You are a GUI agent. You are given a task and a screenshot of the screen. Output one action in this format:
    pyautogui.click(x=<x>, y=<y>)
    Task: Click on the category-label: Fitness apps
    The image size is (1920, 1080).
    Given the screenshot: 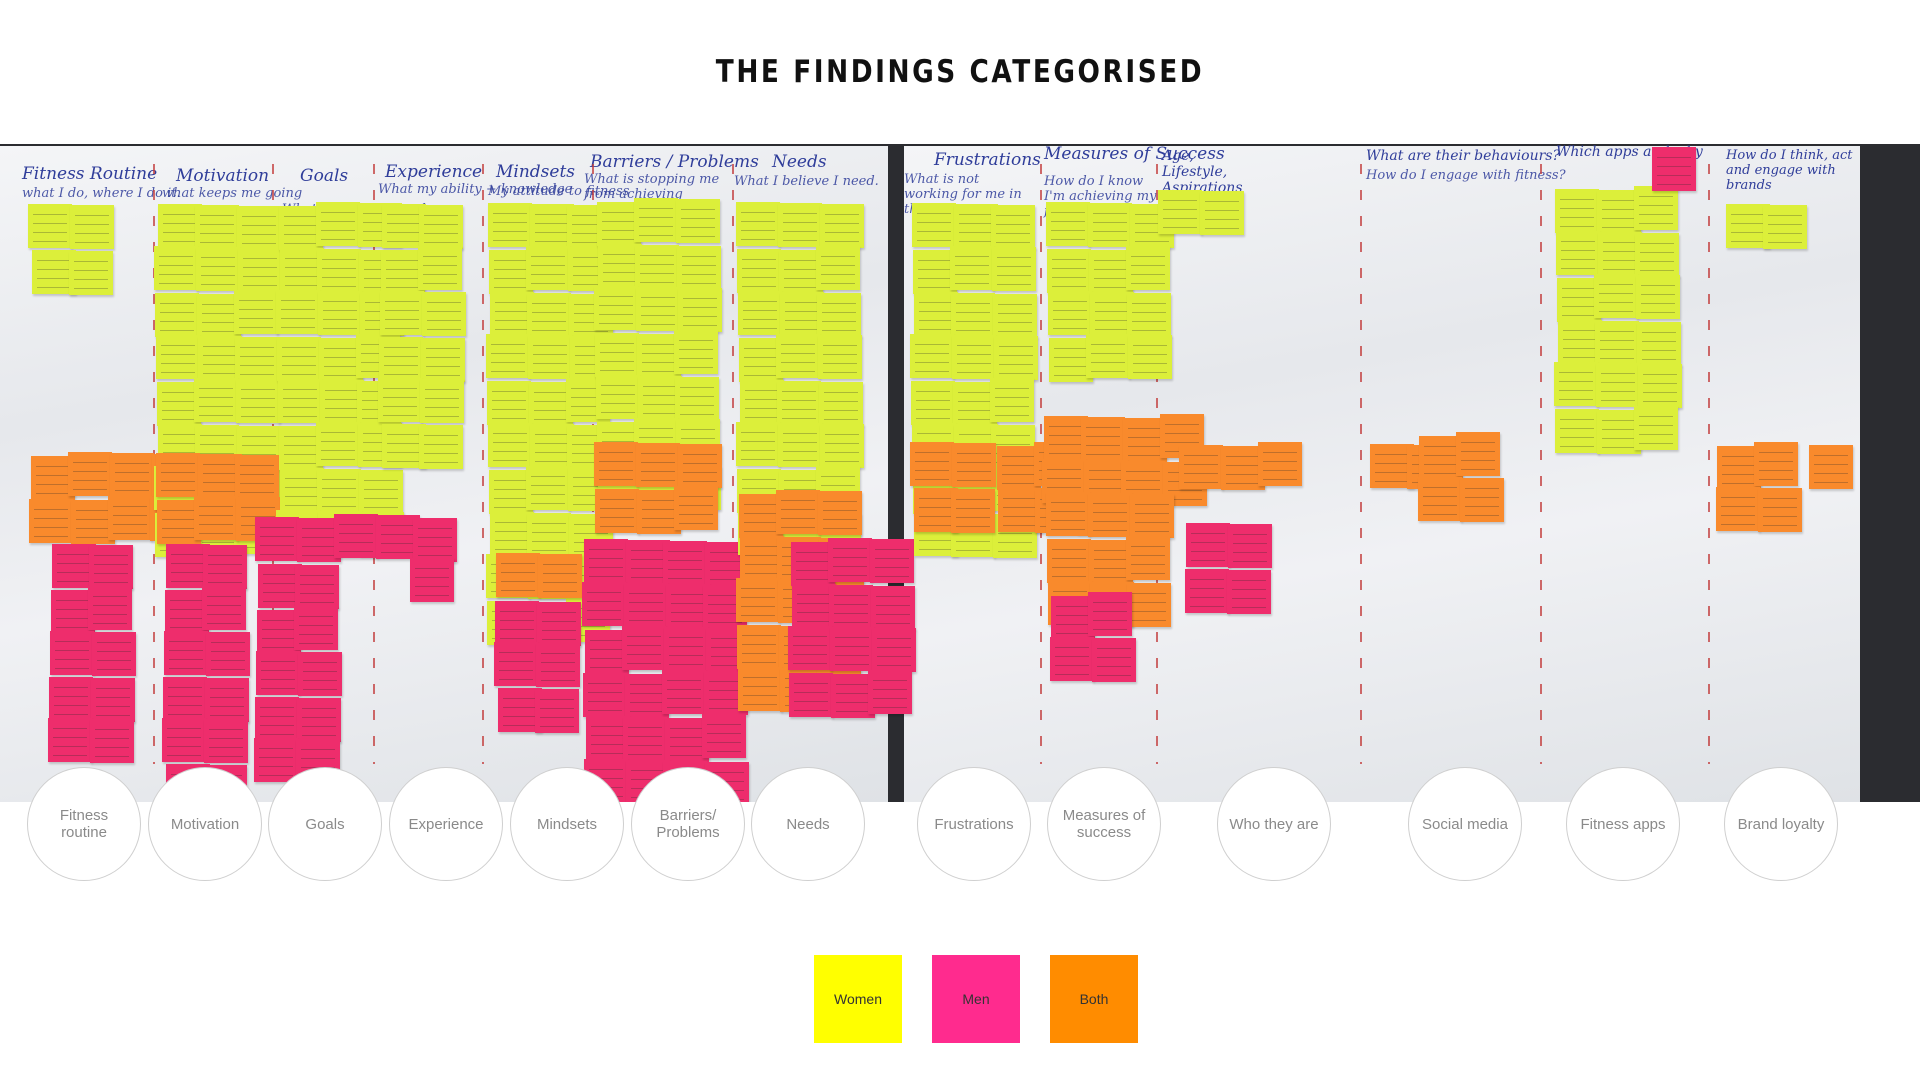 What is the action you would take?
    pyautogui.click(x=1623, y=824)
    